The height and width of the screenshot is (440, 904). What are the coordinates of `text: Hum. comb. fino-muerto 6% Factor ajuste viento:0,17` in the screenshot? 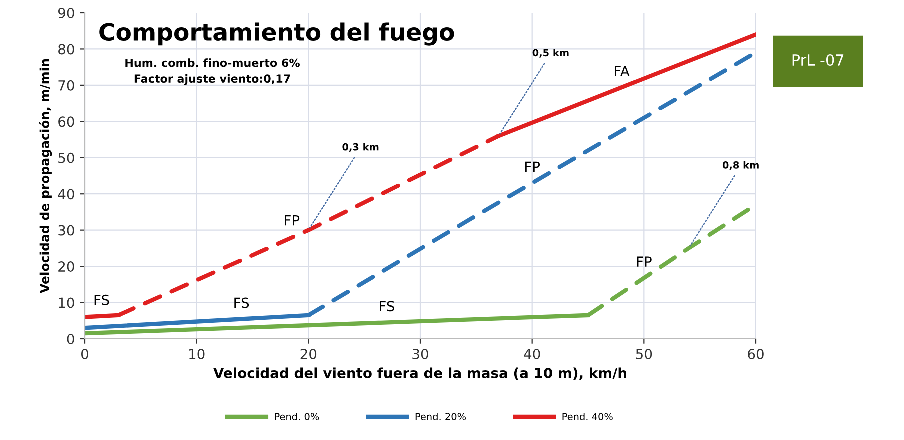 It's located at (213, 72).